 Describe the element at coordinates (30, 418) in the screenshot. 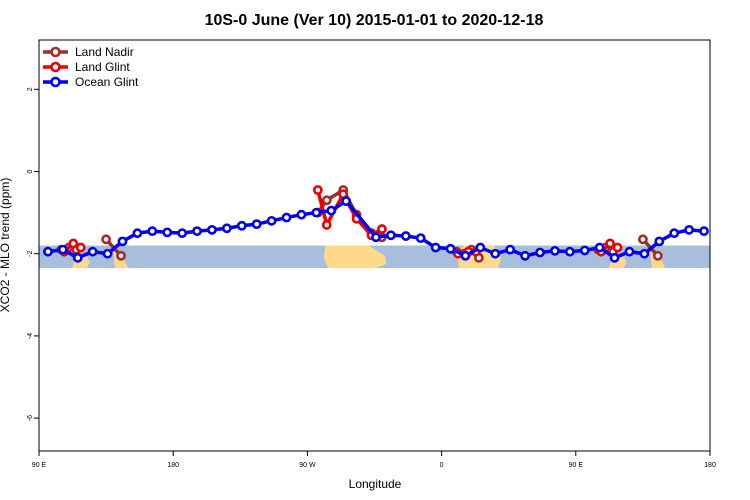

I see `y-tick-label: -6` at that location.